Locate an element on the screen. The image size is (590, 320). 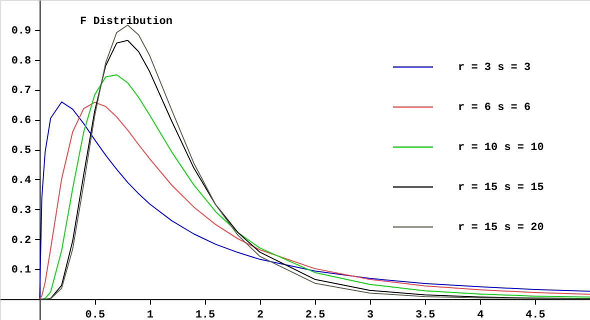
y-tick-label: 0.5 is located at coordinates (21, 151).